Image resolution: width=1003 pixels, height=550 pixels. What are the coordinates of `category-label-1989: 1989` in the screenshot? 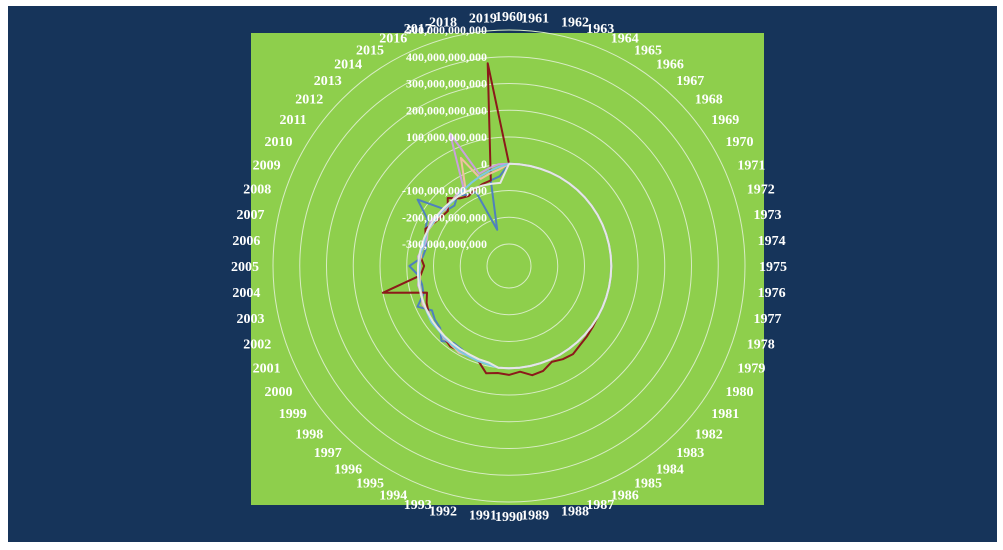 It's located at (535, 516).